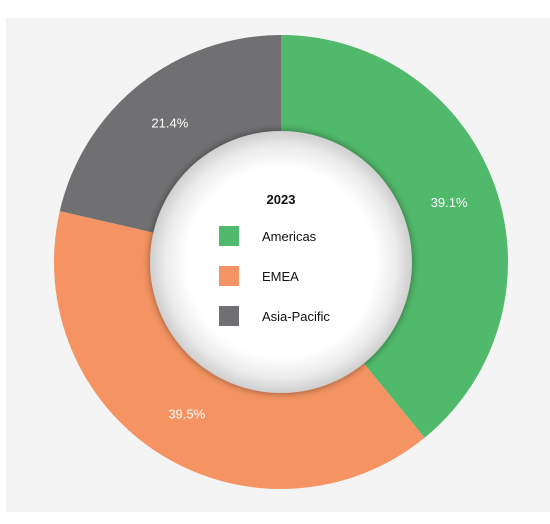  I want to click on slice-label-emea: 39.5%, so click(186, 414).